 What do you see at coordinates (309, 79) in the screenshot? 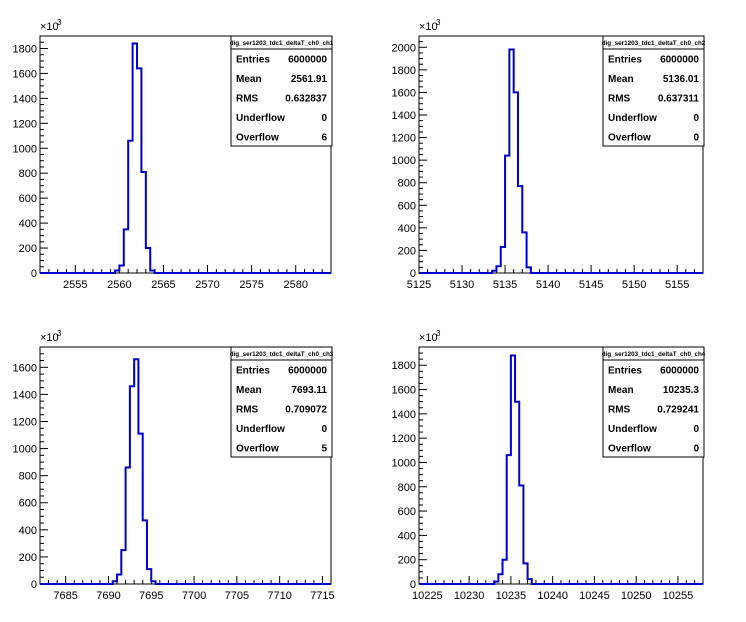
I see `stats-value: 2561.91` at bounding box center [309, 79].